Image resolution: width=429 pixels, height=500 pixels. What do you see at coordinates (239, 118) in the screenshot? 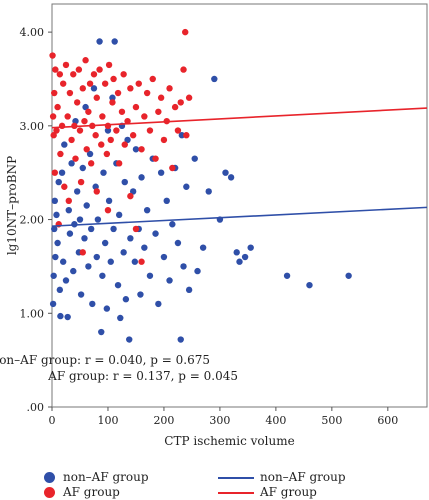
I see `fit-line` at bounding box center [239, 118].